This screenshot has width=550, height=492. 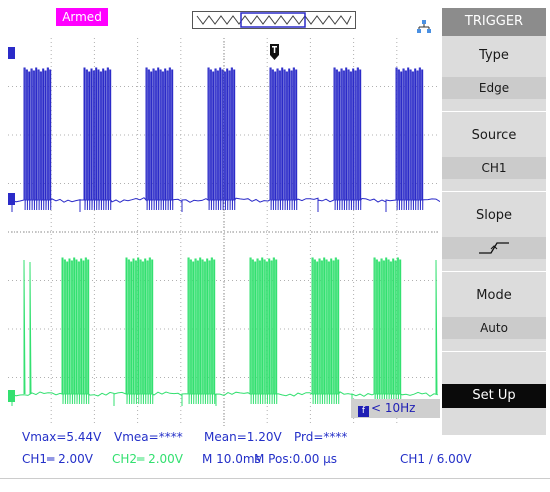 I want to click on rising-edge-icon, so click(x=494, y=248).